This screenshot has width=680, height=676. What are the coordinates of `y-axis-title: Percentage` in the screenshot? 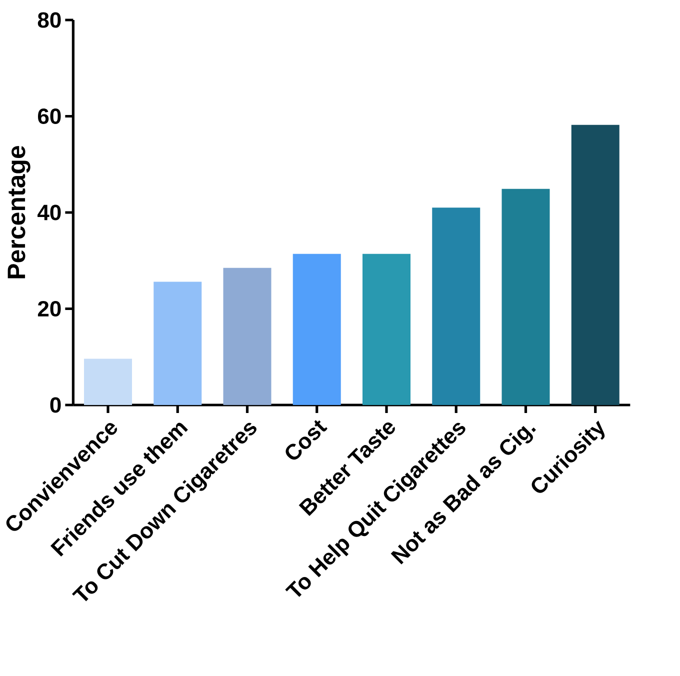 It's located at (19, 212).